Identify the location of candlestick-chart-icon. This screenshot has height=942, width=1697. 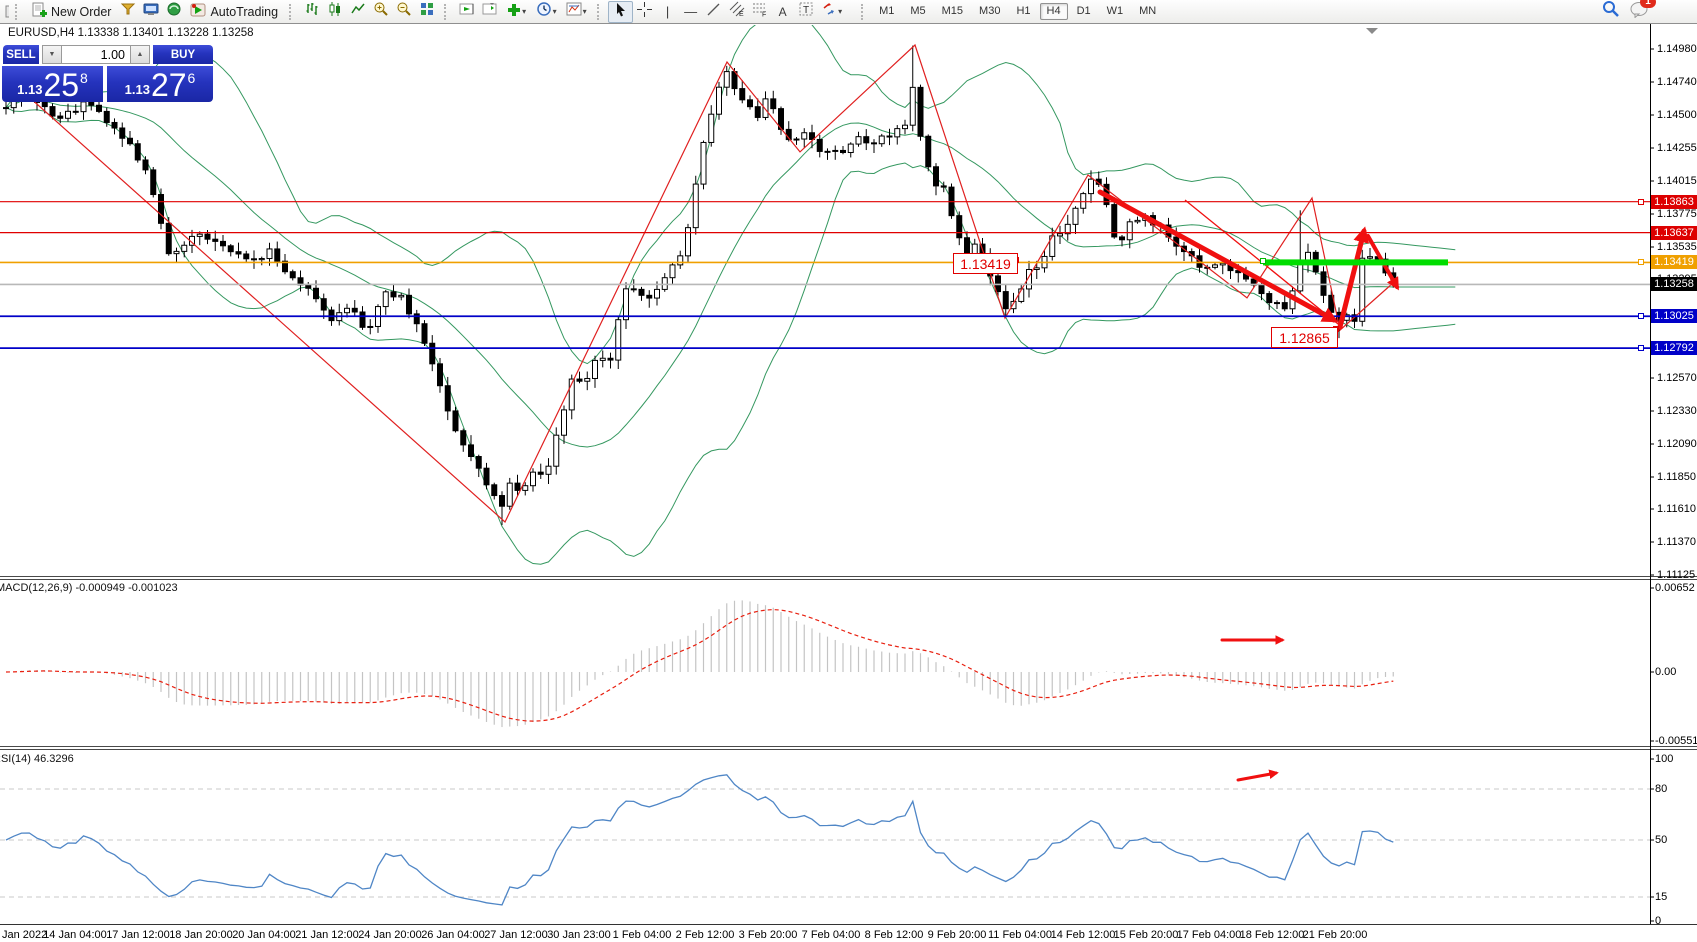
(335, 11).